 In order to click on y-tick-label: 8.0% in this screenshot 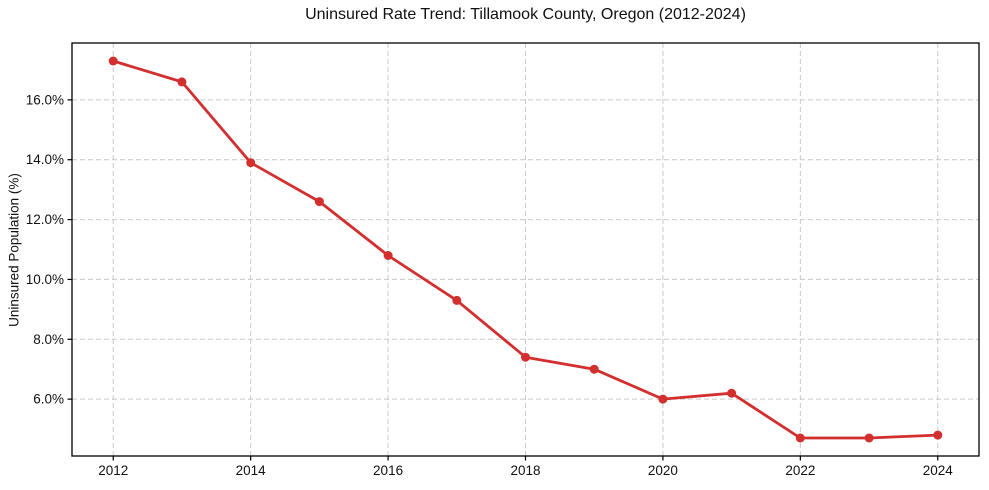, I will do `click(48, 339)`.